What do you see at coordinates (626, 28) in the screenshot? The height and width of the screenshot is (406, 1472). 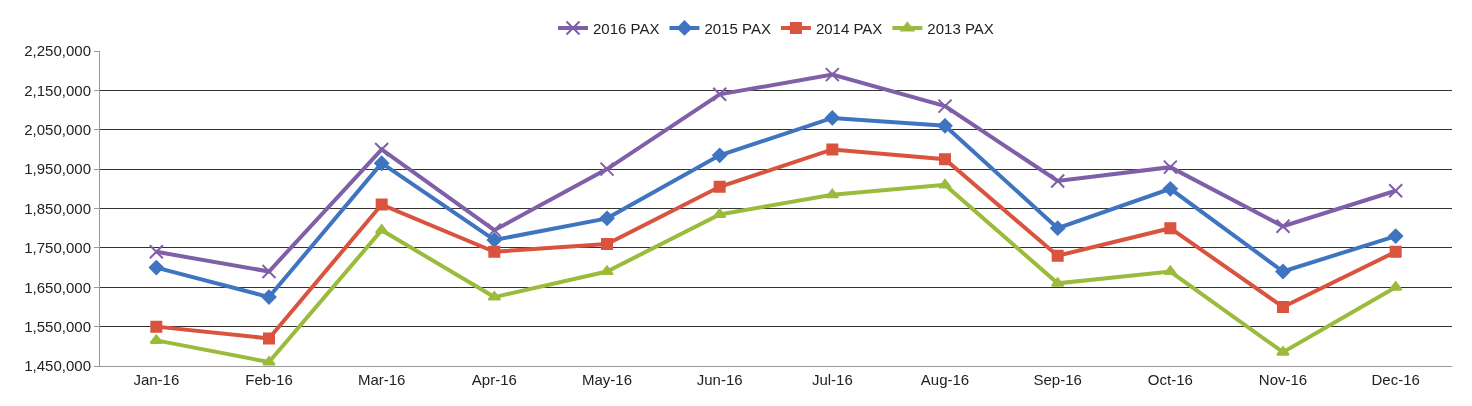 I see `legend-label: 2016 PAX` at bounding box center [626, 28].